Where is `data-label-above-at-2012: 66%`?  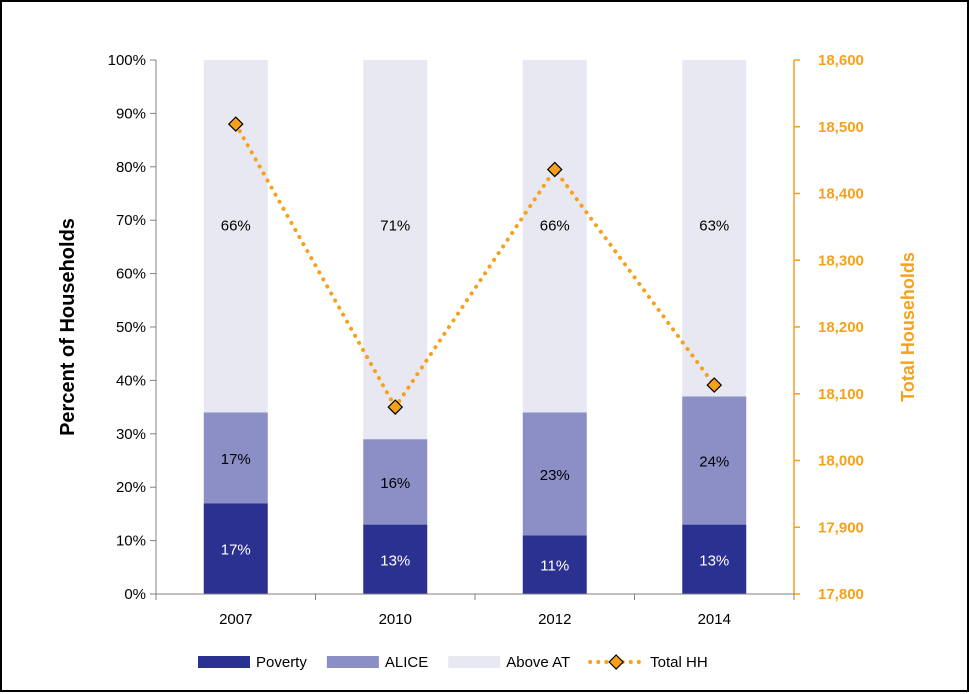
data-label-above-at-2012: 66% is located at coordinates (555, 226).